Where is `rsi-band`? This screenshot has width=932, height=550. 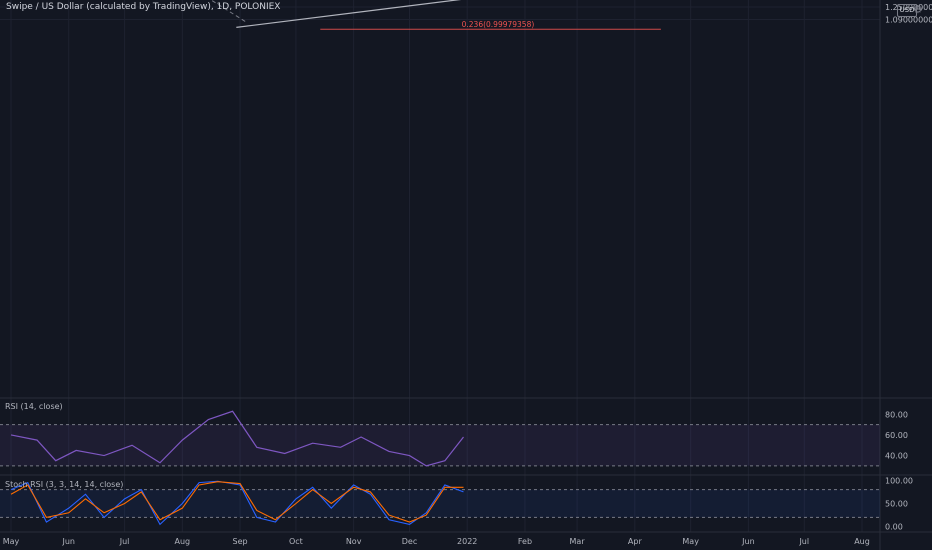
rsi-band is located at coordinates (440, 445).